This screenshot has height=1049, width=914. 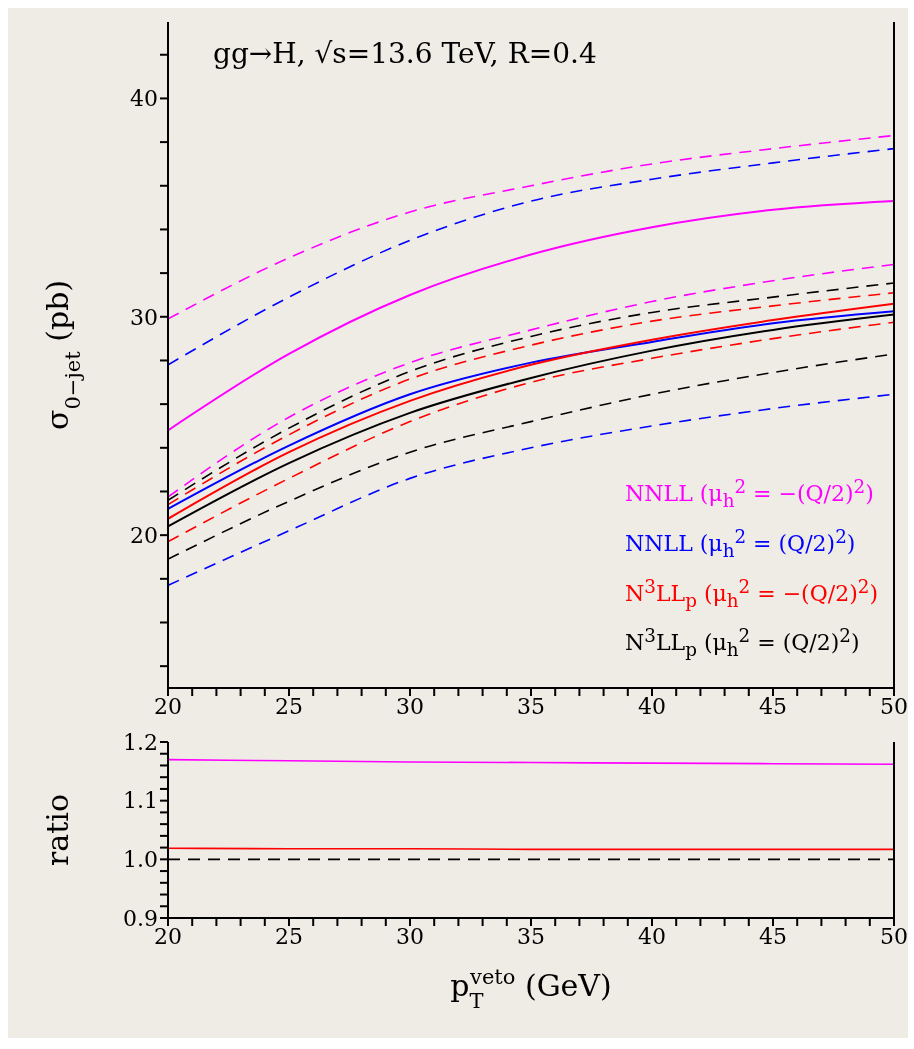 What do you see at coordinates (405, 53) in the screenshot?
I see `text: gg→H, √s=13.6 TeV, R=0.4` at bounding box center [405, 53].